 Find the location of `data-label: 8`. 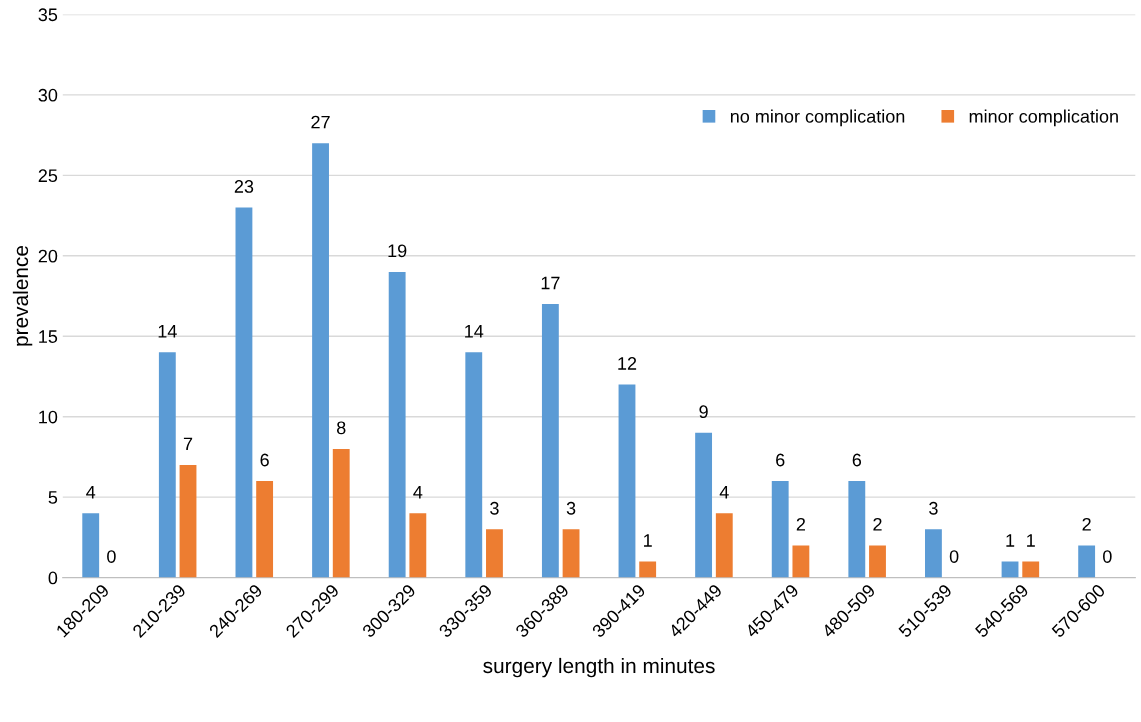

data-label: 8 is located at coordinates (341, 428).